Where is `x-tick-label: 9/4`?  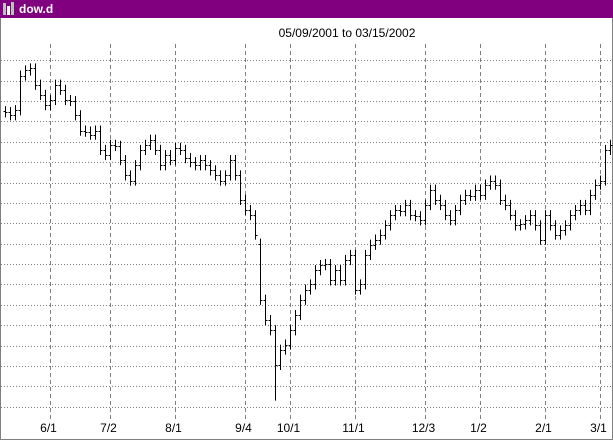 x-tick-label: 9/4 is located at coordinates (243, 428).